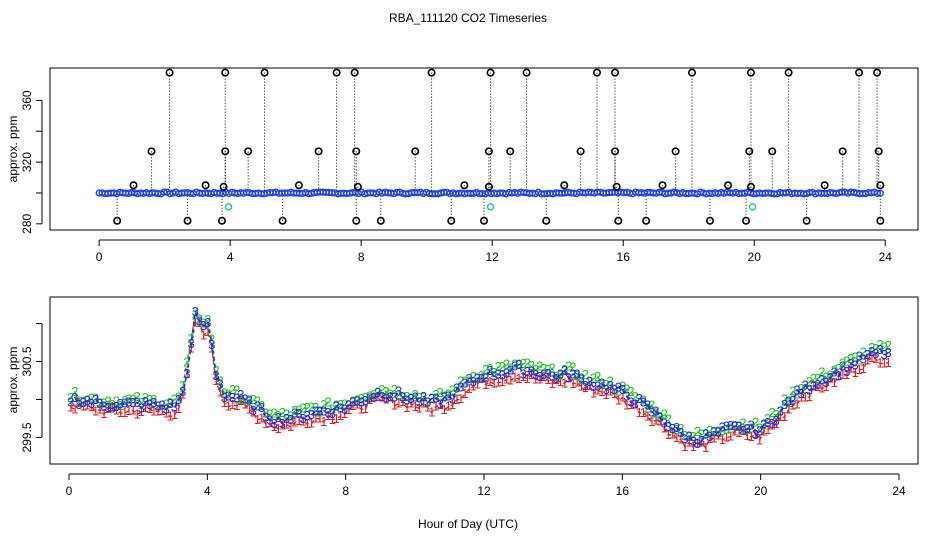 The height and width of the screenshot is (545, 936). I want to click on bottom-y-axis-label: approx. ppm, so click(13, 380).